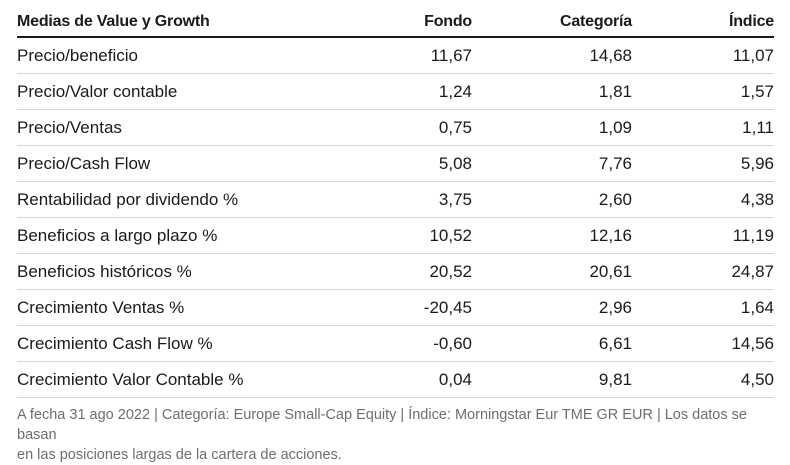  Describe the element at coordinates (552, 163) in the screenshot. I see `category-value: 7,76` at that location.